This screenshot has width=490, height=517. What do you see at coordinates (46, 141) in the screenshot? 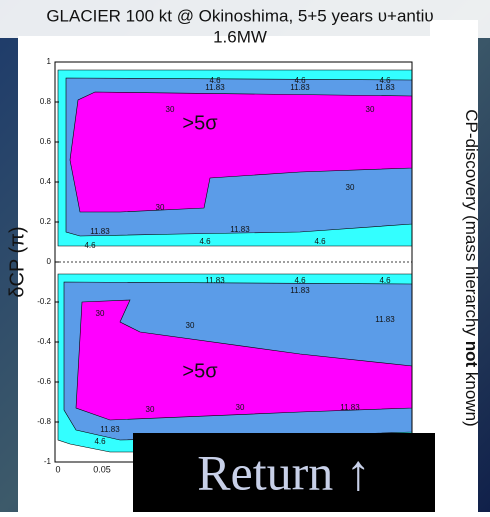
I see `y-tick-label: 0.6` at bounding box center [46, 141].